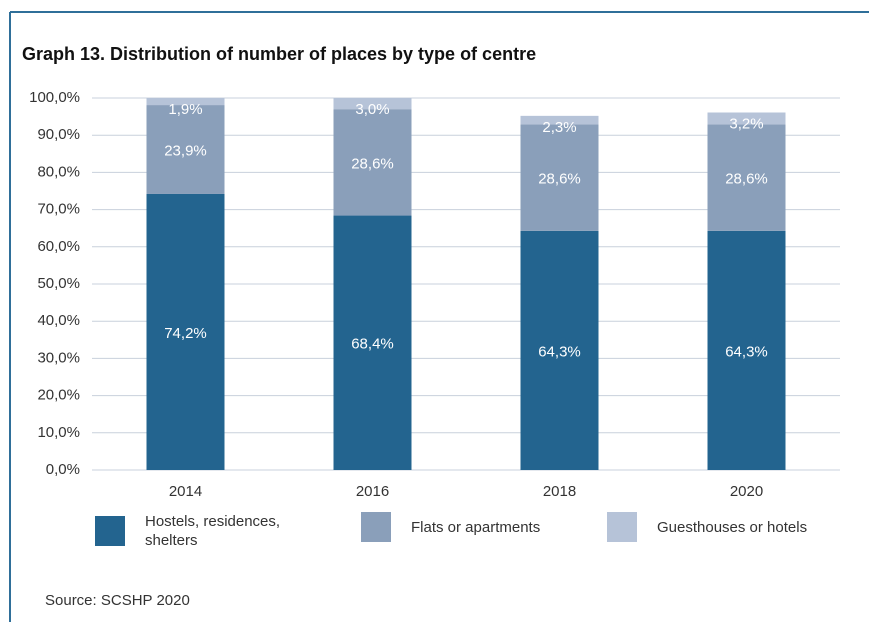 Image resolution: width=869 pixels, height=622 pixels. What do you see at coordinates (58, 432) in the screenshot?
I see `y-tick-label: 10,0%` at bounding box center [58, 432].